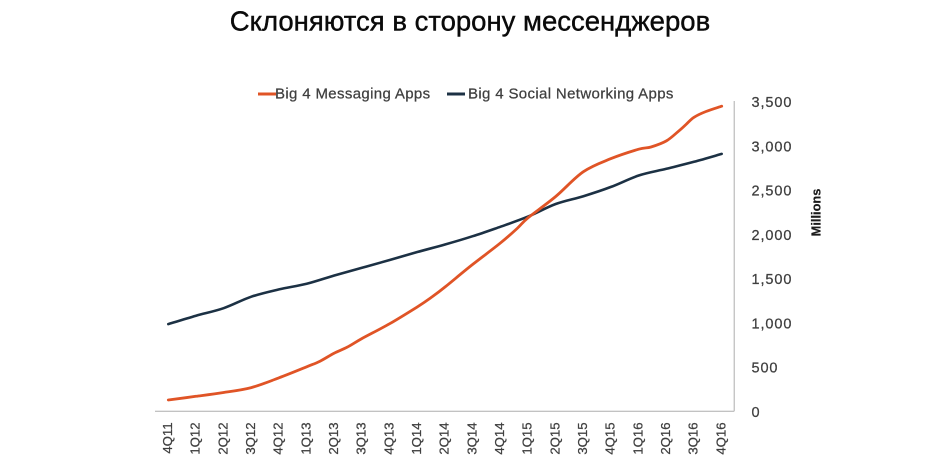 The width and height of the screenshot is (940, 460). I want to click on svg-text: 3Q16, so click(693, 438).